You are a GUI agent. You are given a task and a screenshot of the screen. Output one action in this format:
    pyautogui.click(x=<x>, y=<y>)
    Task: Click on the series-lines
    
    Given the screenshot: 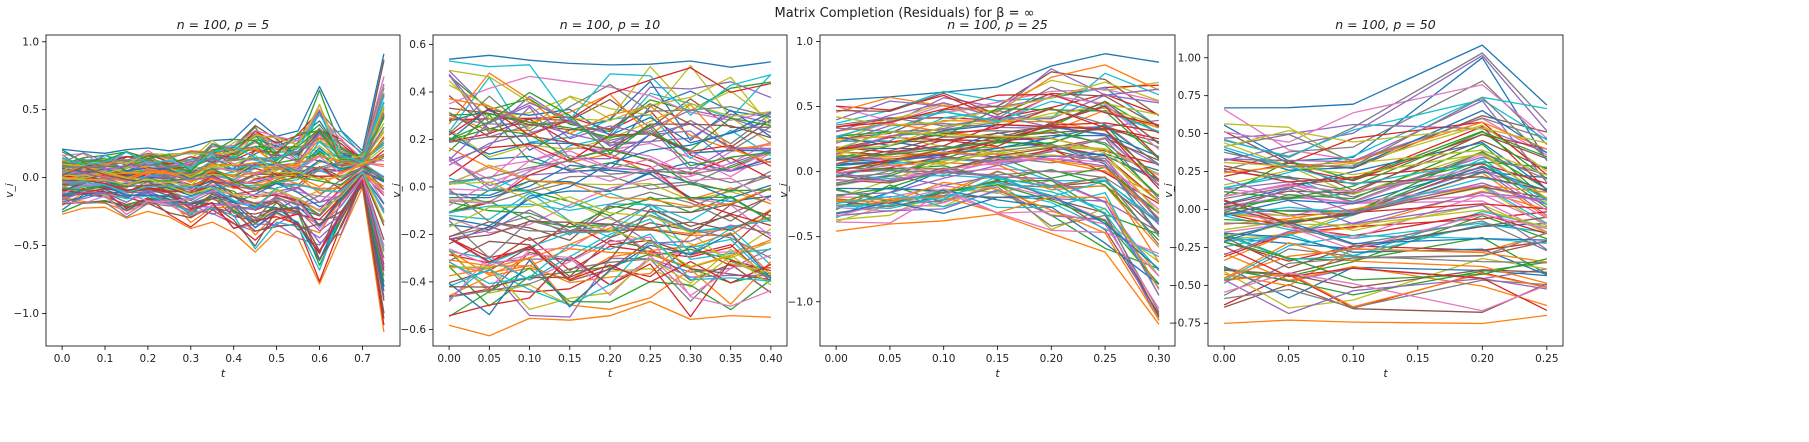 What is the action you would take?
    pyautogui.click(x=997, y=189)
    